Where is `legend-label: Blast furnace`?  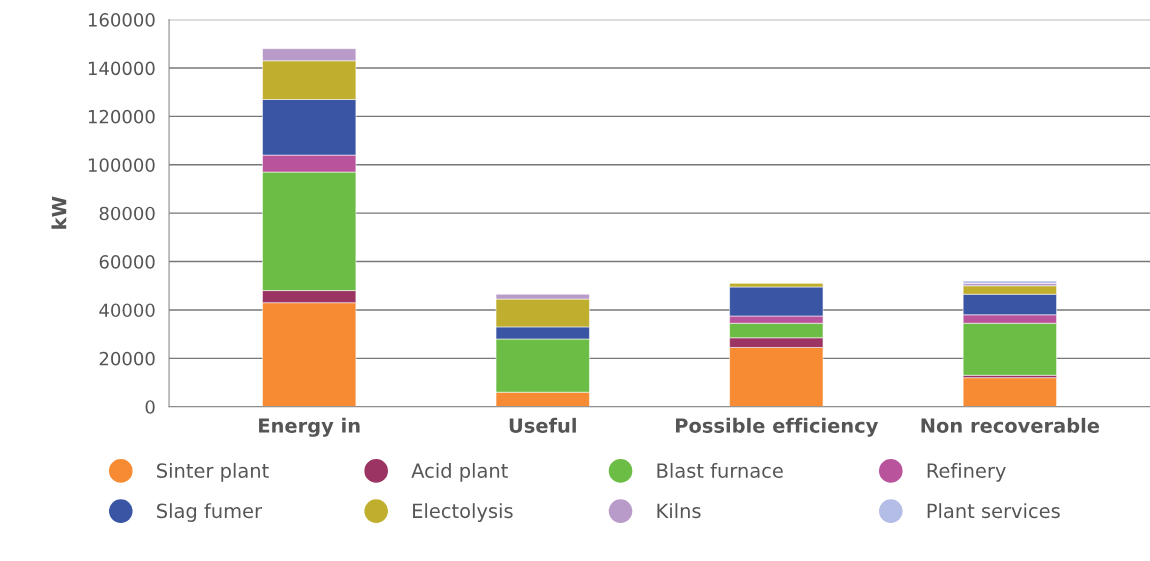
legend-label: Blast furnace is located at coordinates (720, 470).